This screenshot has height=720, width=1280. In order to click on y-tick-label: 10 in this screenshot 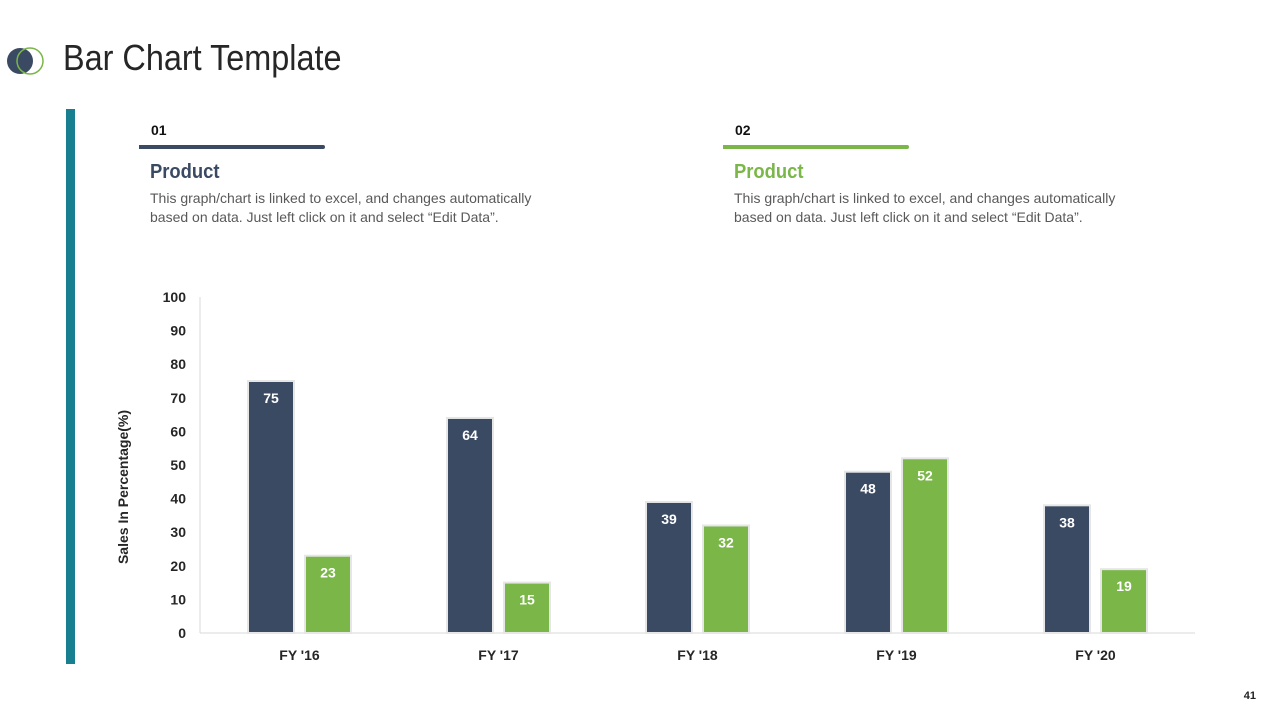, I will do `click(178, 599)`.